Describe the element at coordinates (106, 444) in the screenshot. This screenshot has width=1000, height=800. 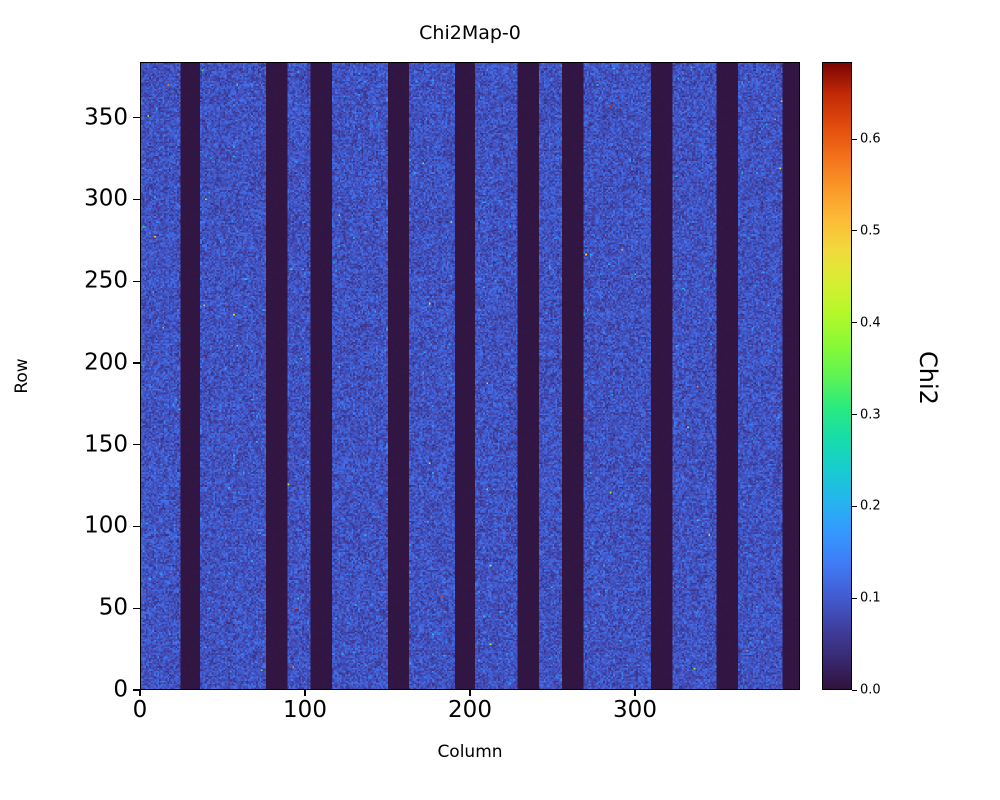
I see `y-tick-label: 150` at that location.